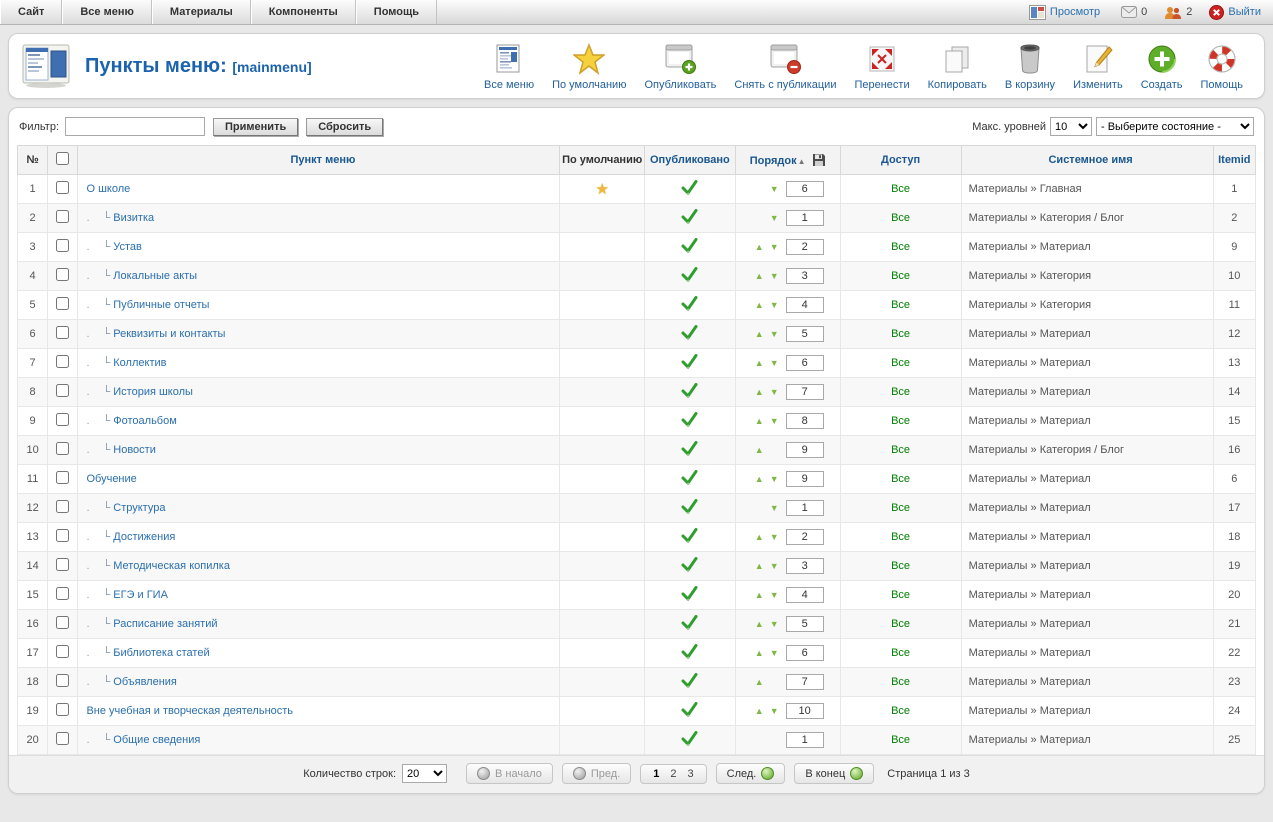  What do you see at coordinates (155, 276) in the screenshot?
I see `menu-item-link: Локальные акты` at bounding box center [155, 276].